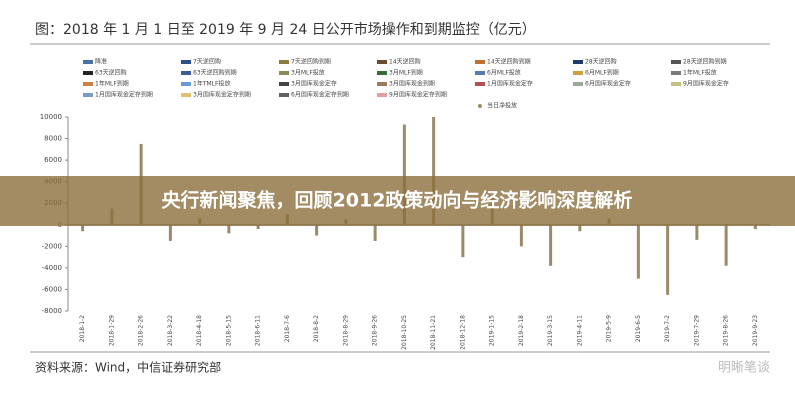  Describe the element at coordinates (608, 84) in the screenshot. I see `legend-label: 6月国库现金定存` at that location.